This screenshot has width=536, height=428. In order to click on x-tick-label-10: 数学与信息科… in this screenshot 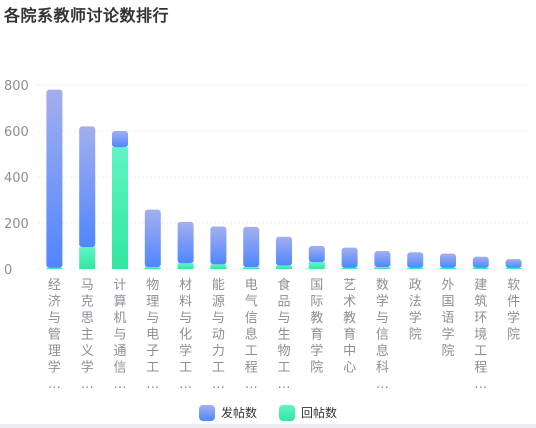, I will do `click(382, 335)`.